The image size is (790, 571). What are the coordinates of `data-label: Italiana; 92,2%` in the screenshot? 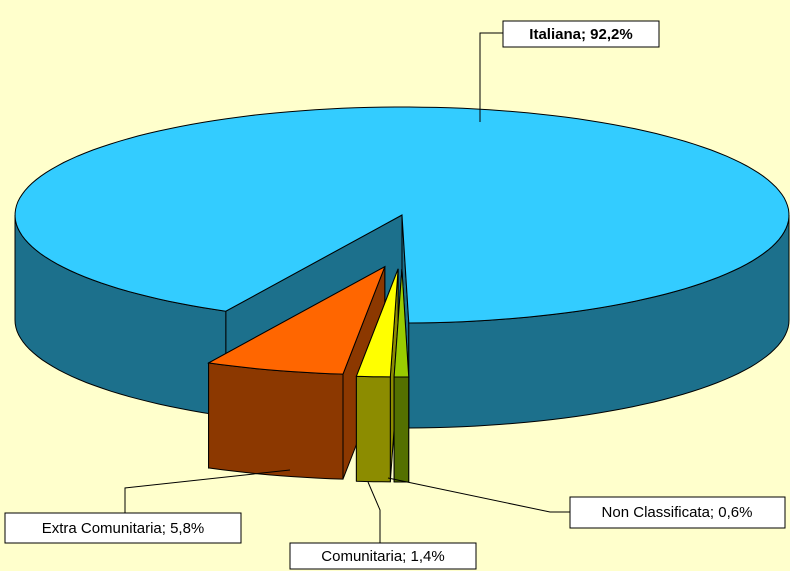 It's located at (580, 34).